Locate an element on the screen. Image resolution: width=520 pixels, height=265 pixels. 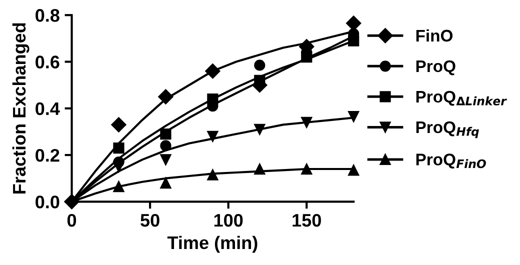
y-tick-label: 0.8 is located at coordinates (48, 15).